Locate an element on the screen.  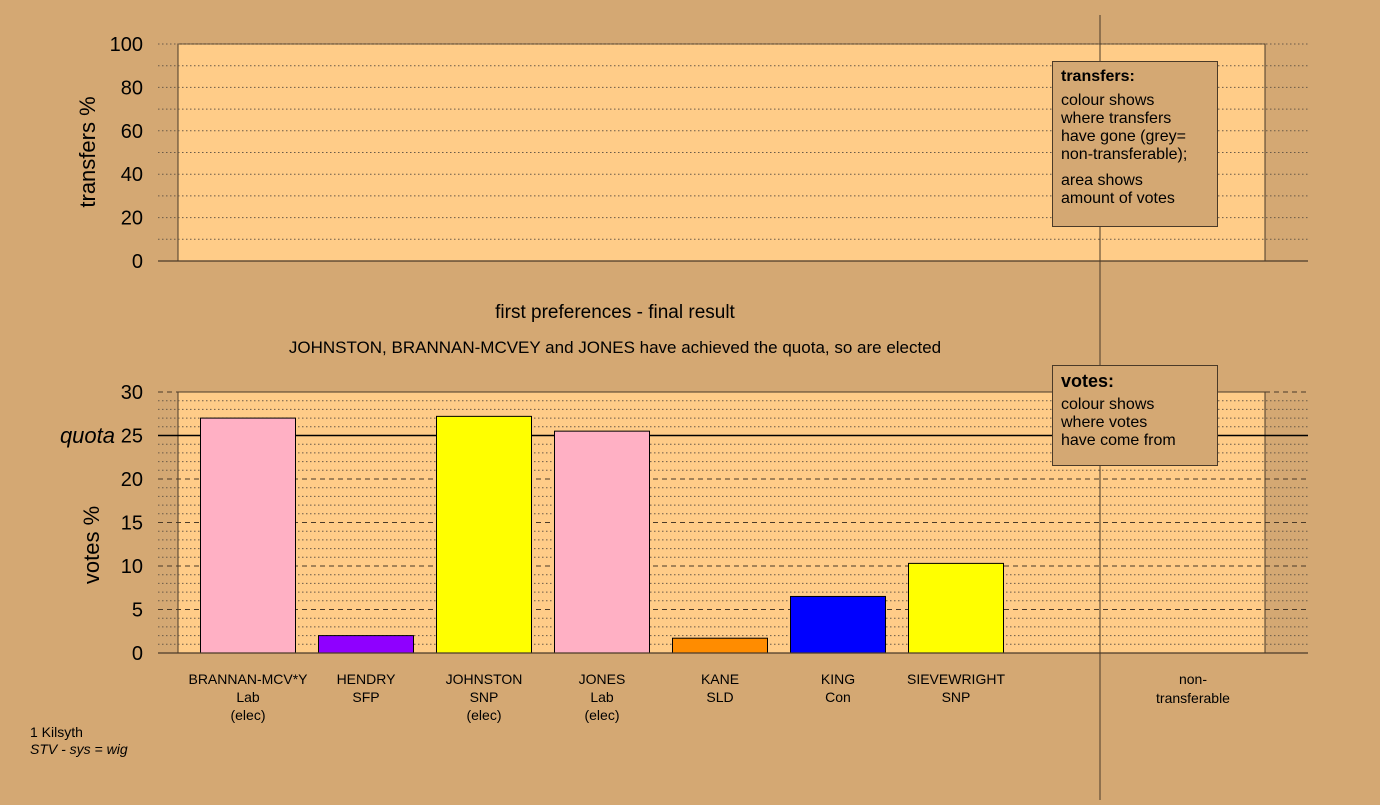
system-label: STV - sys = wig is located at coordinates (79, 749).